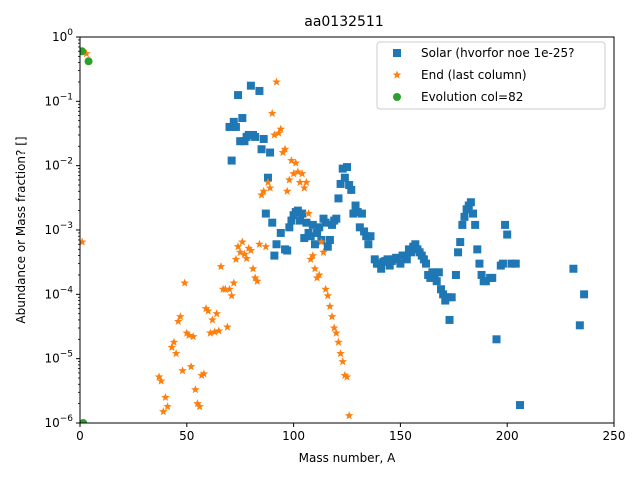  What do you see at coordinates (66, 355) in the screenshot?
I see `y-tick-exponent: −5` at bounding box center [66, 355].